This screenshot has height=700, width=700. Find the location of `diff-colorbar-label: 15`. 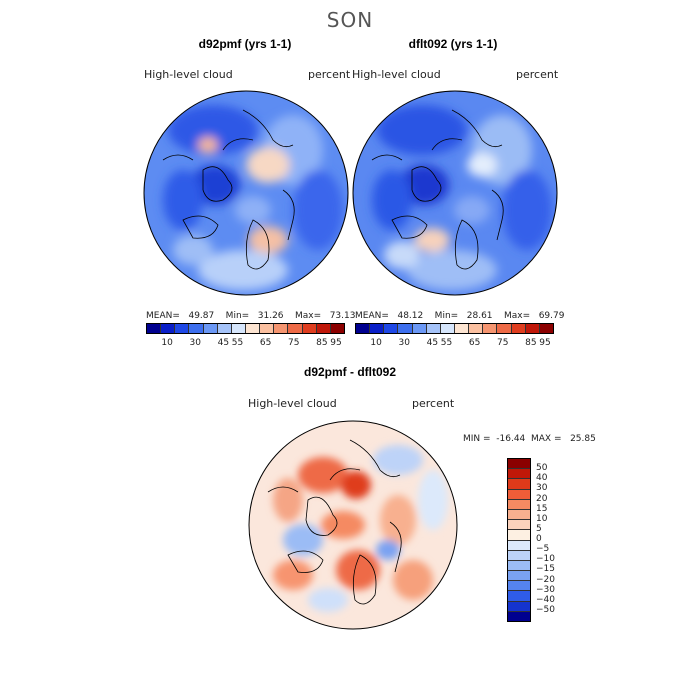

diff-colorbar-label: 15 is located at coordinates (542, 508).